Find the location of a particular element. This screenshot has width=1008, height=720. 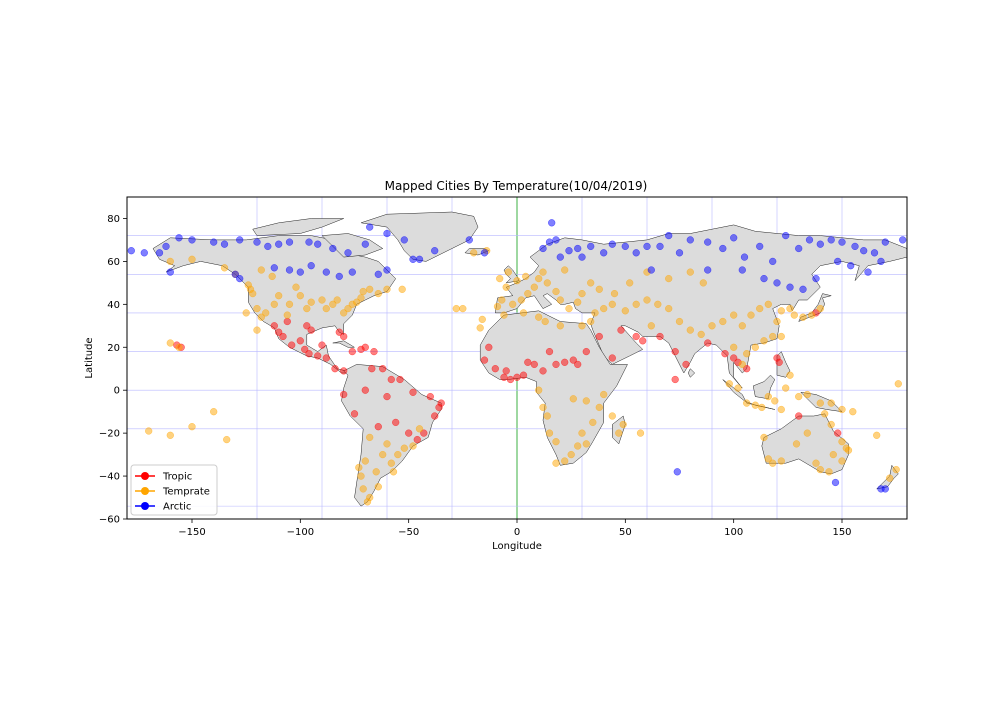

legend-entry-tropic: Tropic is located at coordinates (163, 477).